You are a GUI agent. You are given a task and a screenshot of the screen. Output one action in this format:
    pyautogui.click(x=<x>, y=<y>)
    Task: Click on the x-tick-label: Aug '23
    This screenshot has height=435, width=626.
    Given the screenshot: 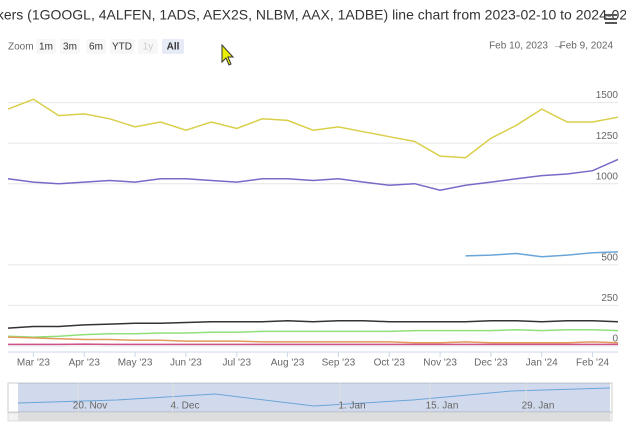 What is the action you would take?
    pyautogui.click(x=288, y=363)
    